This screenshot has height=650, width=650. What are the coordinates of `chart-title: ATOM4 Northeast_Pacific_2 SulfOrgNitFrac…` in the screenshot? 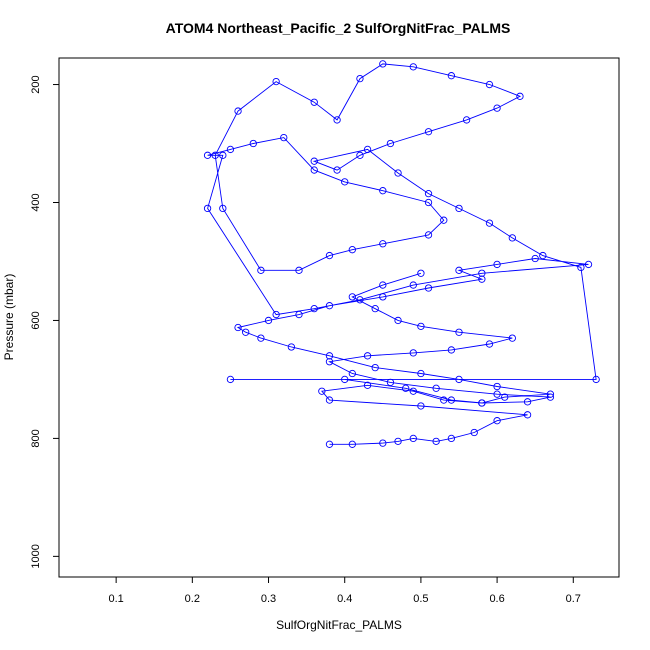 It's located at (338, 28).